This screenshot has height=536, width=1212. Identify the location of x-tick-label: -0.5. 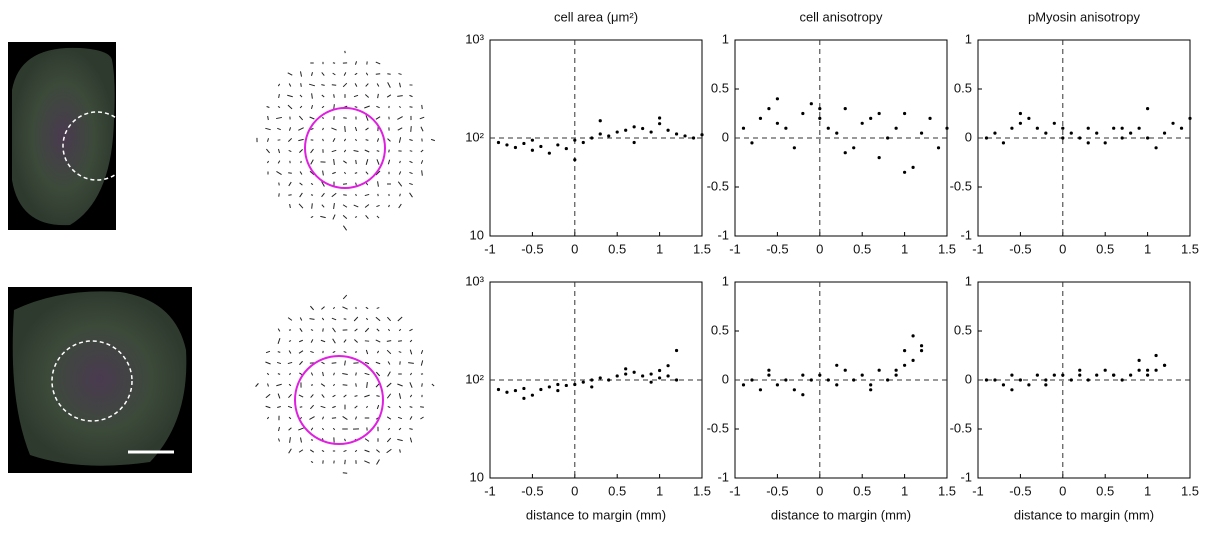
(777, 490).